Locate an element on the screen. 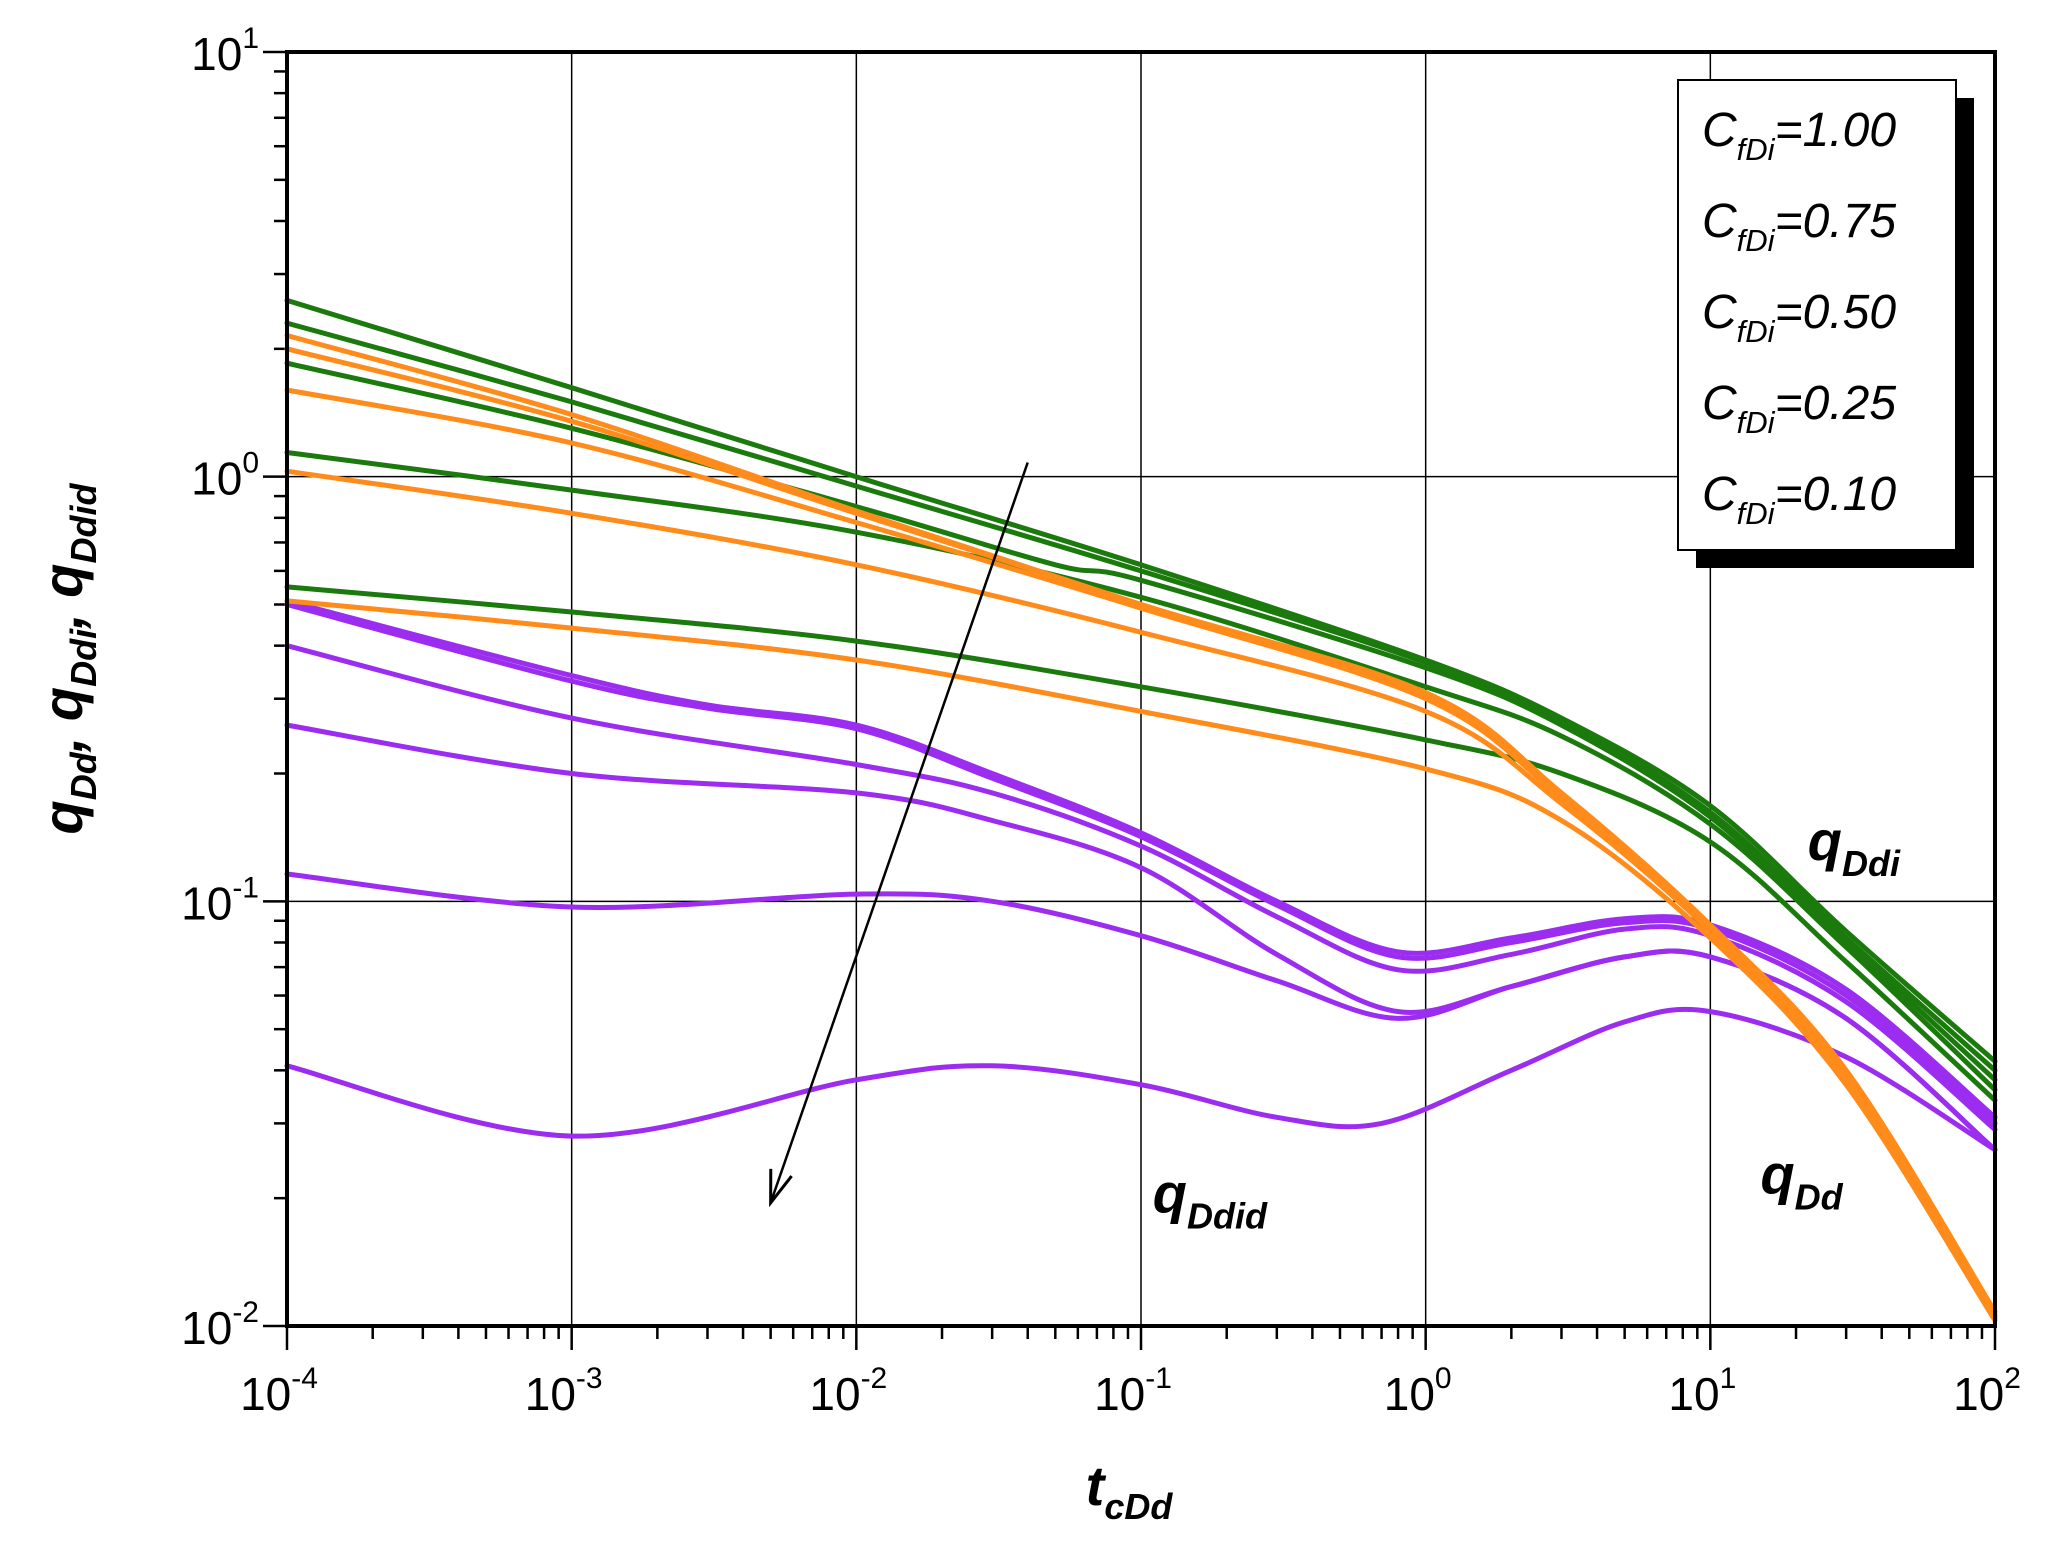  arrow-shaft is located at coordinates (899, 833).